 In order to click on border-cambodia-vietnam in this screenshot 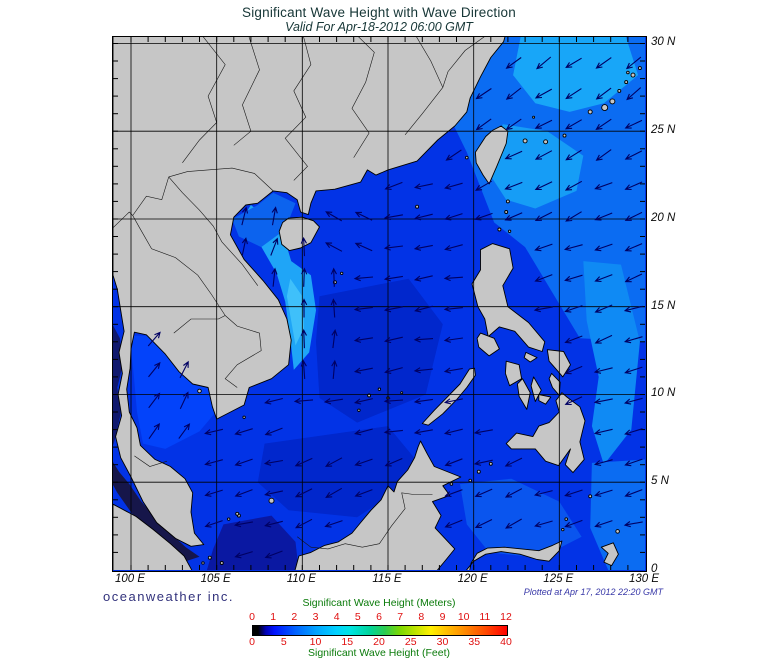, I will do `click(243, 351)`.